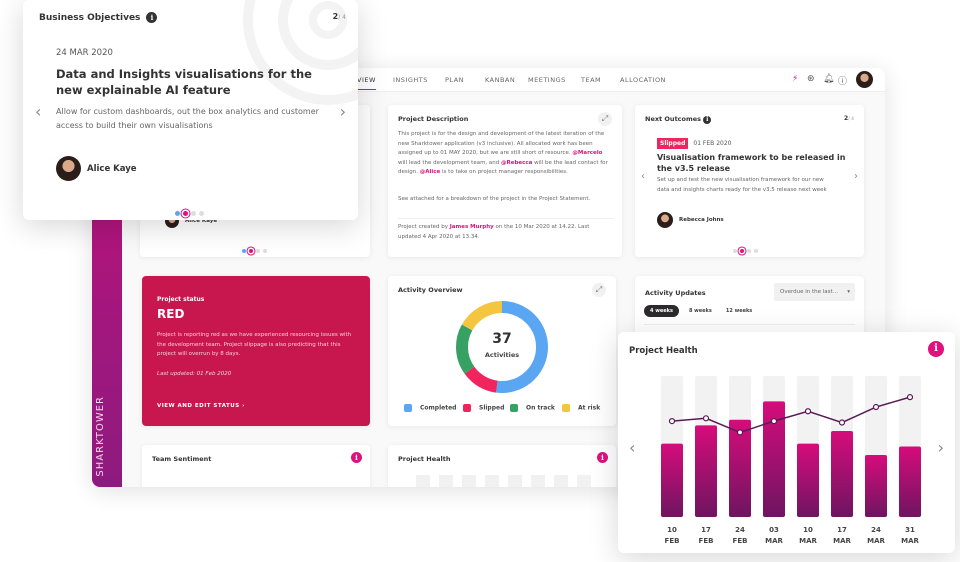 Image resolution: width=960 pixels, height=562 pixels. Describe the element at coordinates (672, 480) in the screenshot. I see `bar-10-feb` at that location.